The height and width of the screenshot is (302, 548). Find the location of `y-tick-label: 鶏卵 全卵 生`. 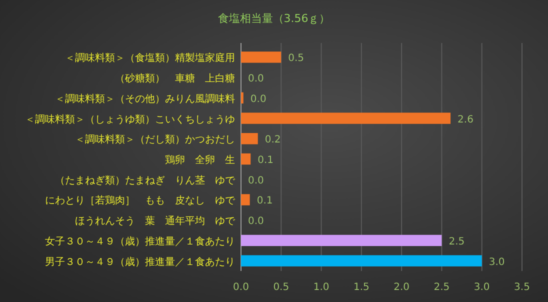

y-tick-label: 鶏卵 全卵 生 is located at coordinates (200, 160).